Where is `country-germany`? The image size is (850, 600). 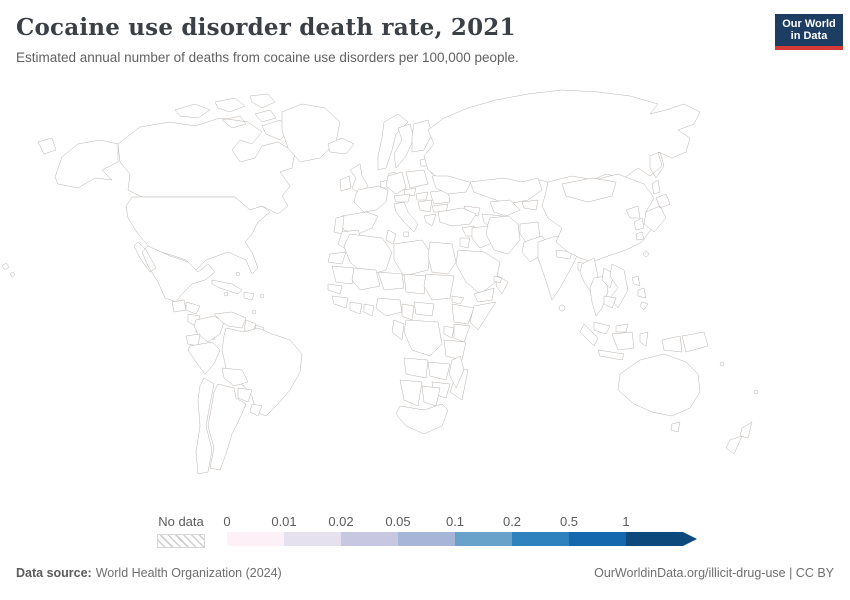
country-germany is located at coordinates (396, 183).